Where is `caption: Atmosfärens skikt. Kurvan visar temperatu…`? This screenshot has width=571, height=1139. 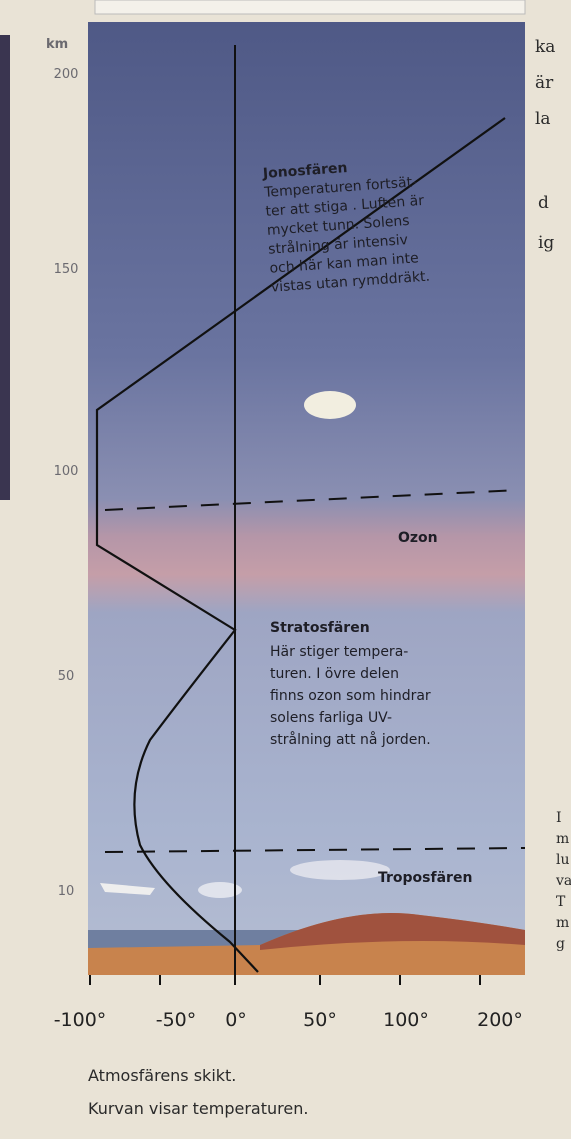 caption: Atmosfärens skikt. Kurvan visar temperatu… is located at coordinates (198, 1092).